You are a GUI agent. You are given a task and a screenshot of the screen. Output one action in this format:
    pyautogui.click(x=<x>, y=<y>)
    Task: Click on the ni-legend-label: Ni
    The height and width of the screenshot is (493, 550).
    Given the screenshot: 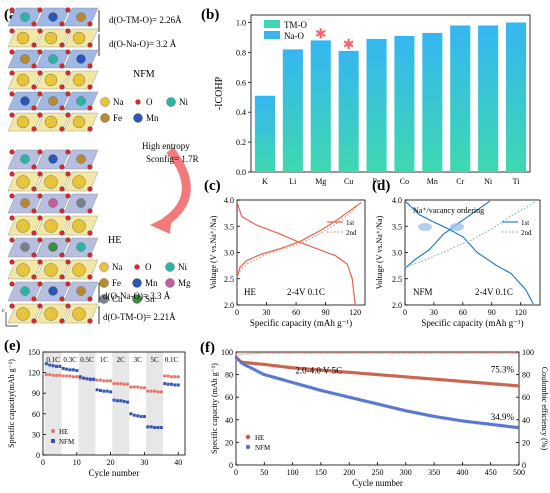 What is the action you would take?
    pyautogui.click(x=182, y=267)
    